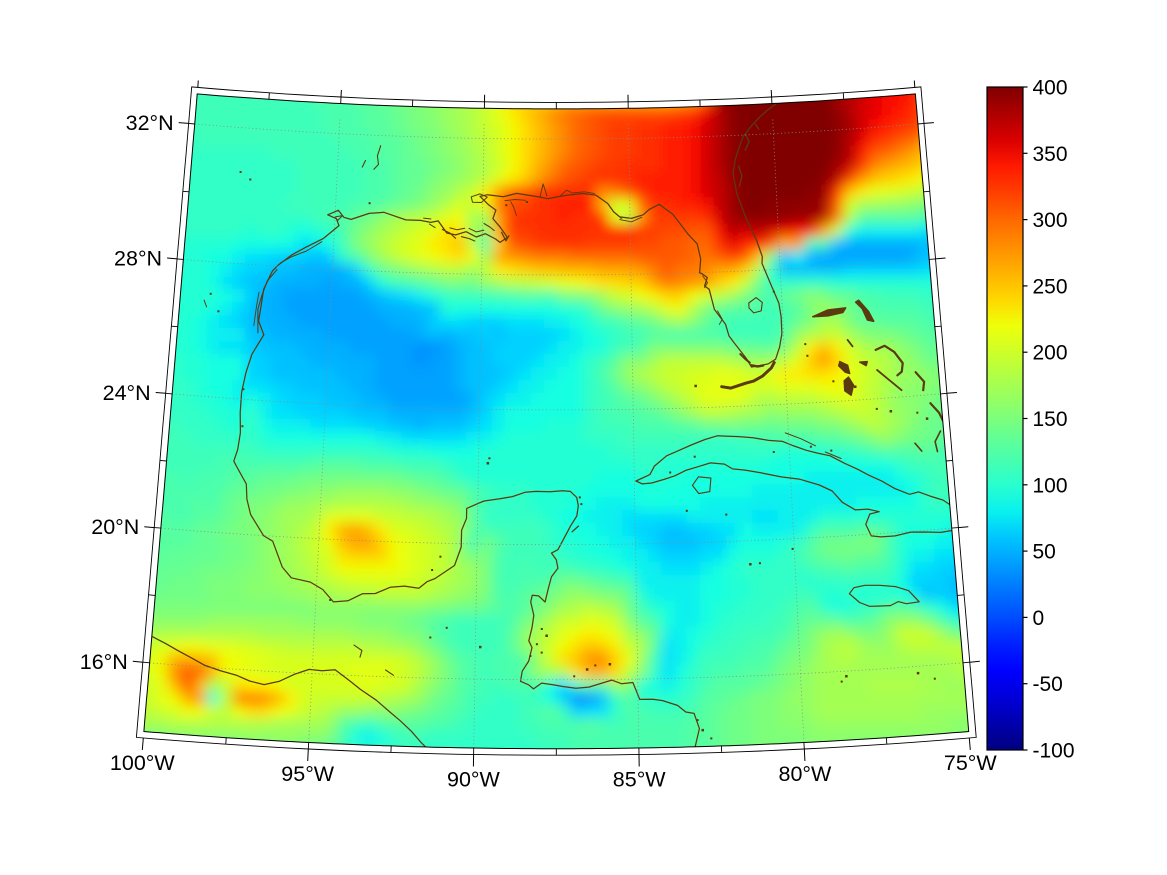 The image size is (1167, 875). What do you see at coordinates (1050, 419) in the screenshot?
I see `svg-text: 150` at bounding box center [1050, 419].